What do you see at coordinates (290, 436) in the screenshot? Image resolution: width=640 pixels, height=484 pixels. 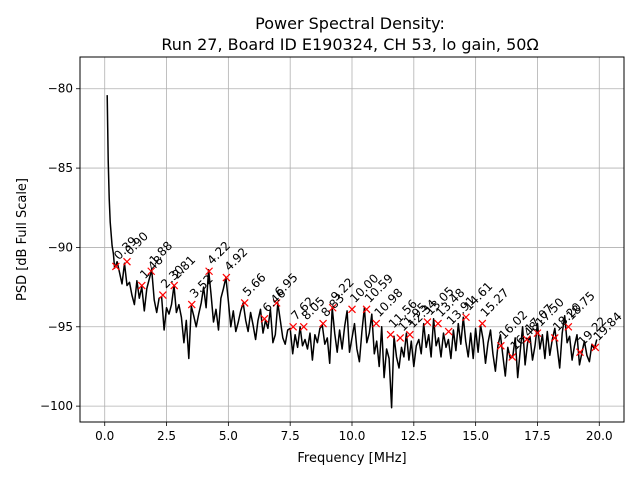 I see `x-tick-label: 7.5` at bounding box center [290, 436].